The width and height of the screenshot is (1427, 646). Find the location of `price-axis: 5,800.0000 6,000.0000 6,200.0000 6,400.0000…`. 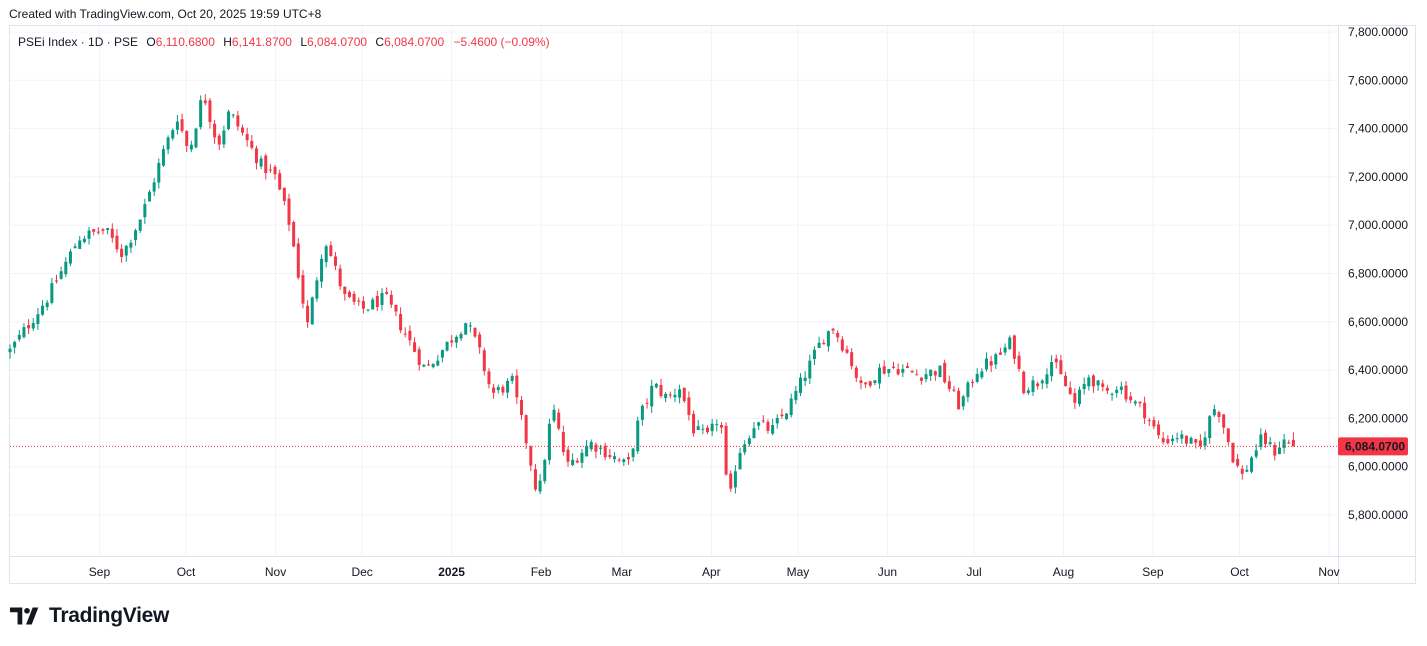

price-axis: 5,800.0000 6,000.0000 6,200.0000 6,400.0000… is located at coordinates (1378, 273).